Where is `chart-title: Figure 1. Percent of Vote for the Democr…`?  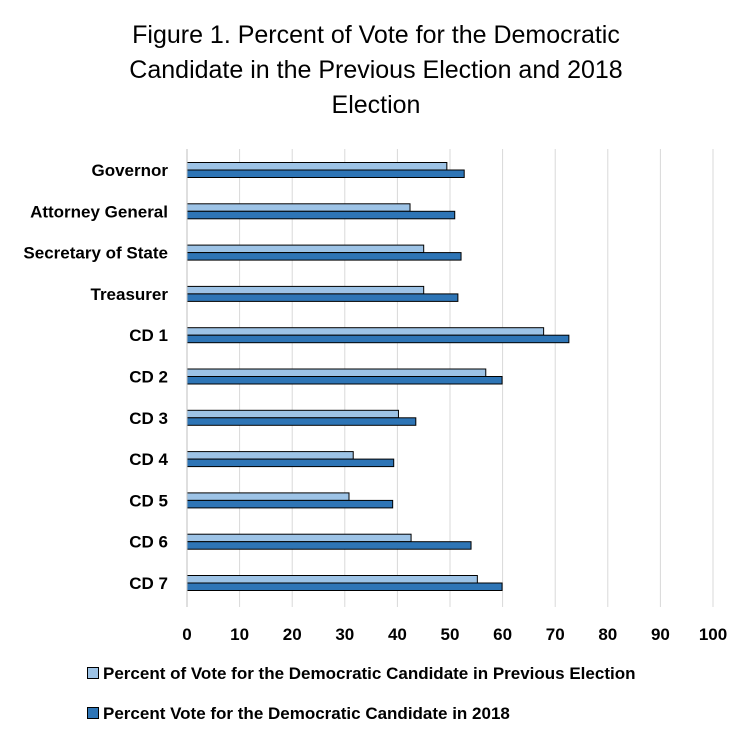 chart-title: Figure 1. Percent of Vote for the Democr… is located at coordinates (376, 70).